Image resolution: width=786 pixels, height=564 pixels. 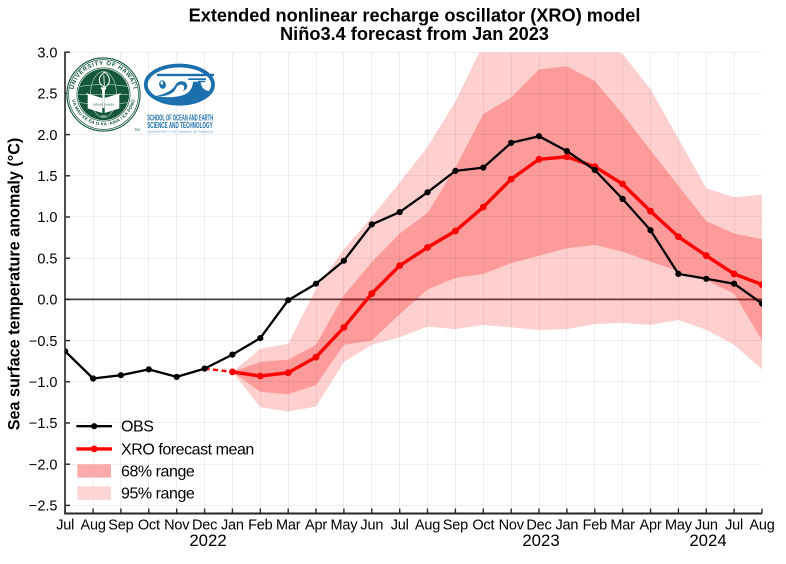 I want to click on svg-text: 3.0, so click(x=47, y=53).